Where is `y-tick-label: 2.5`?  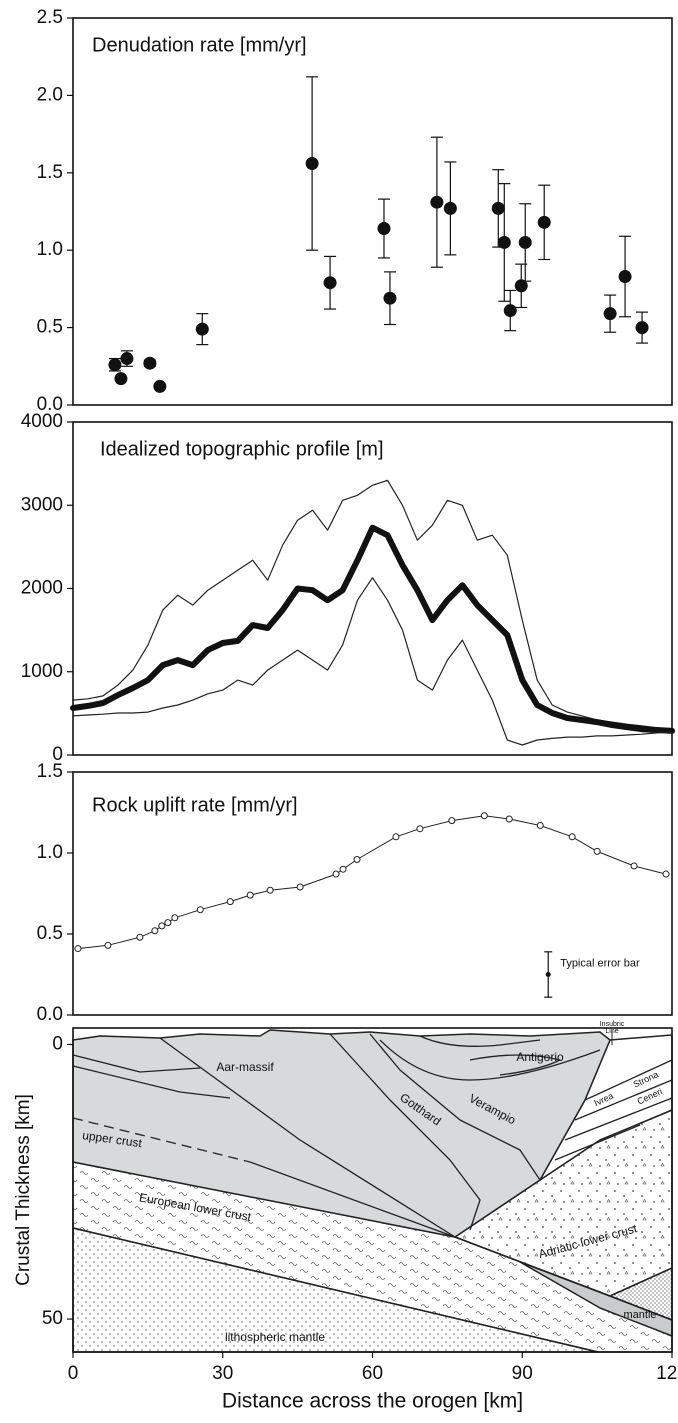
y-tick-label: 2.5 is located at coordinates (50, 17).